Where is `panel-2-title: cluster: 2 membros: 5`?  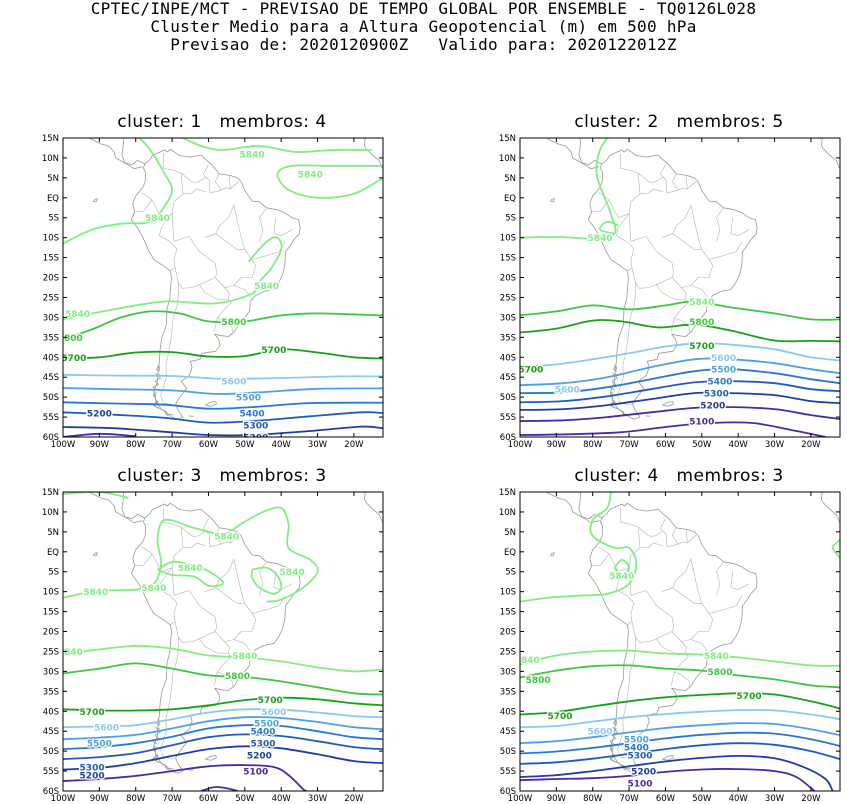
panel-2-title: cluster: 2 membros: 5 is located at coordinates (679, 122).